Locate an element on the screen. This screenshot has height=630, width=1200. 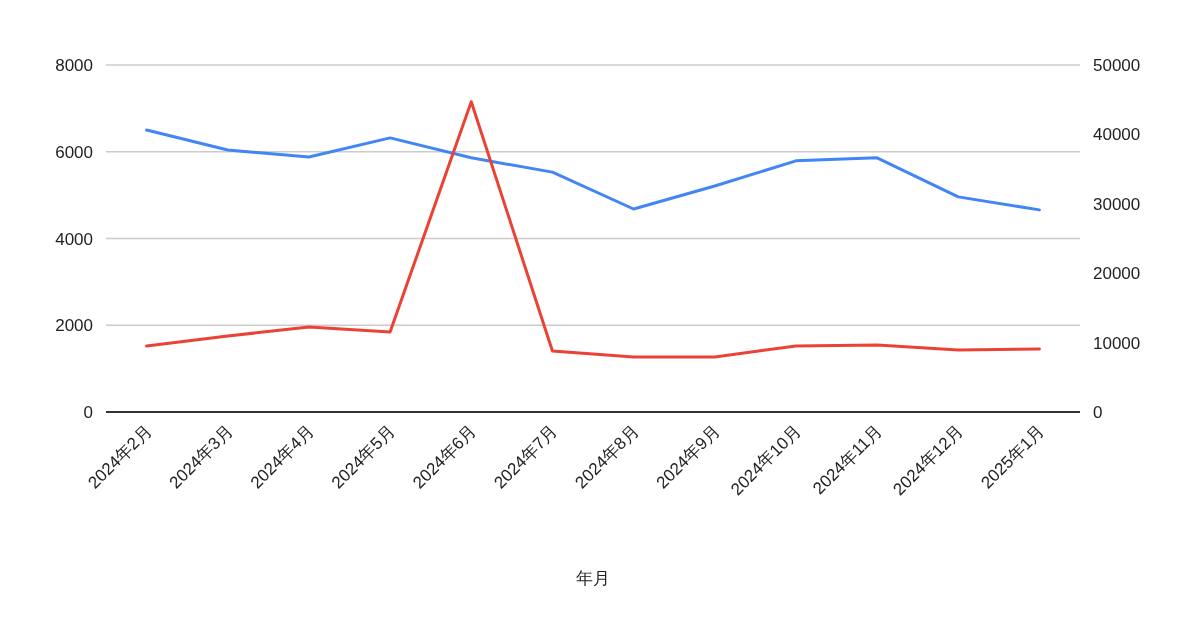
y2-tick-label: 20000 is located at coordinates (1117, 274).